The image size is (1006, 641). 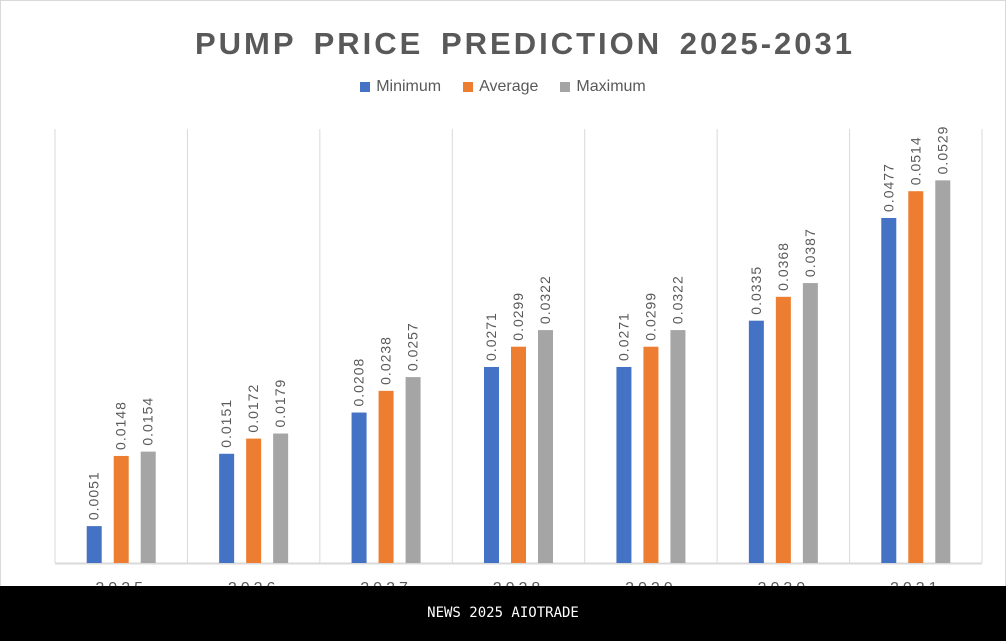 I want to click on data-label: 0.0151, so click(x=226, y=423).